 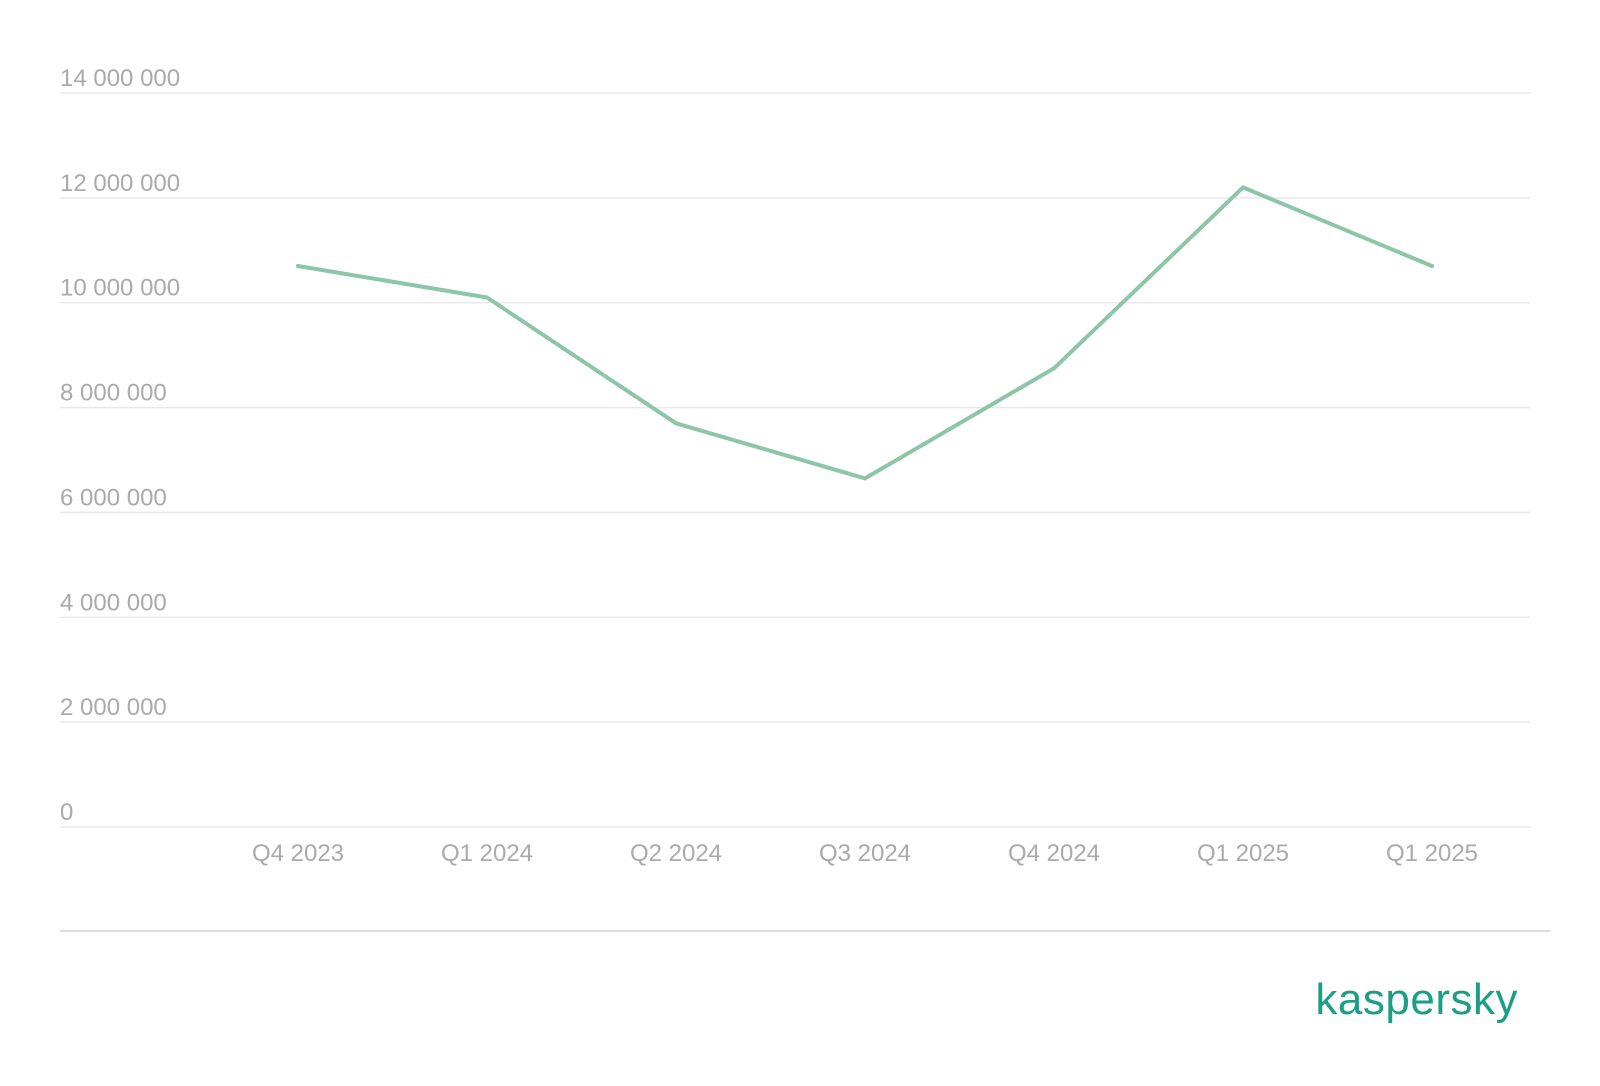 What do you see at coordinates (1054, 853) in the screenshot?
I see `x-tick-label: Q4 2024` at bounding box center [1054, 853].